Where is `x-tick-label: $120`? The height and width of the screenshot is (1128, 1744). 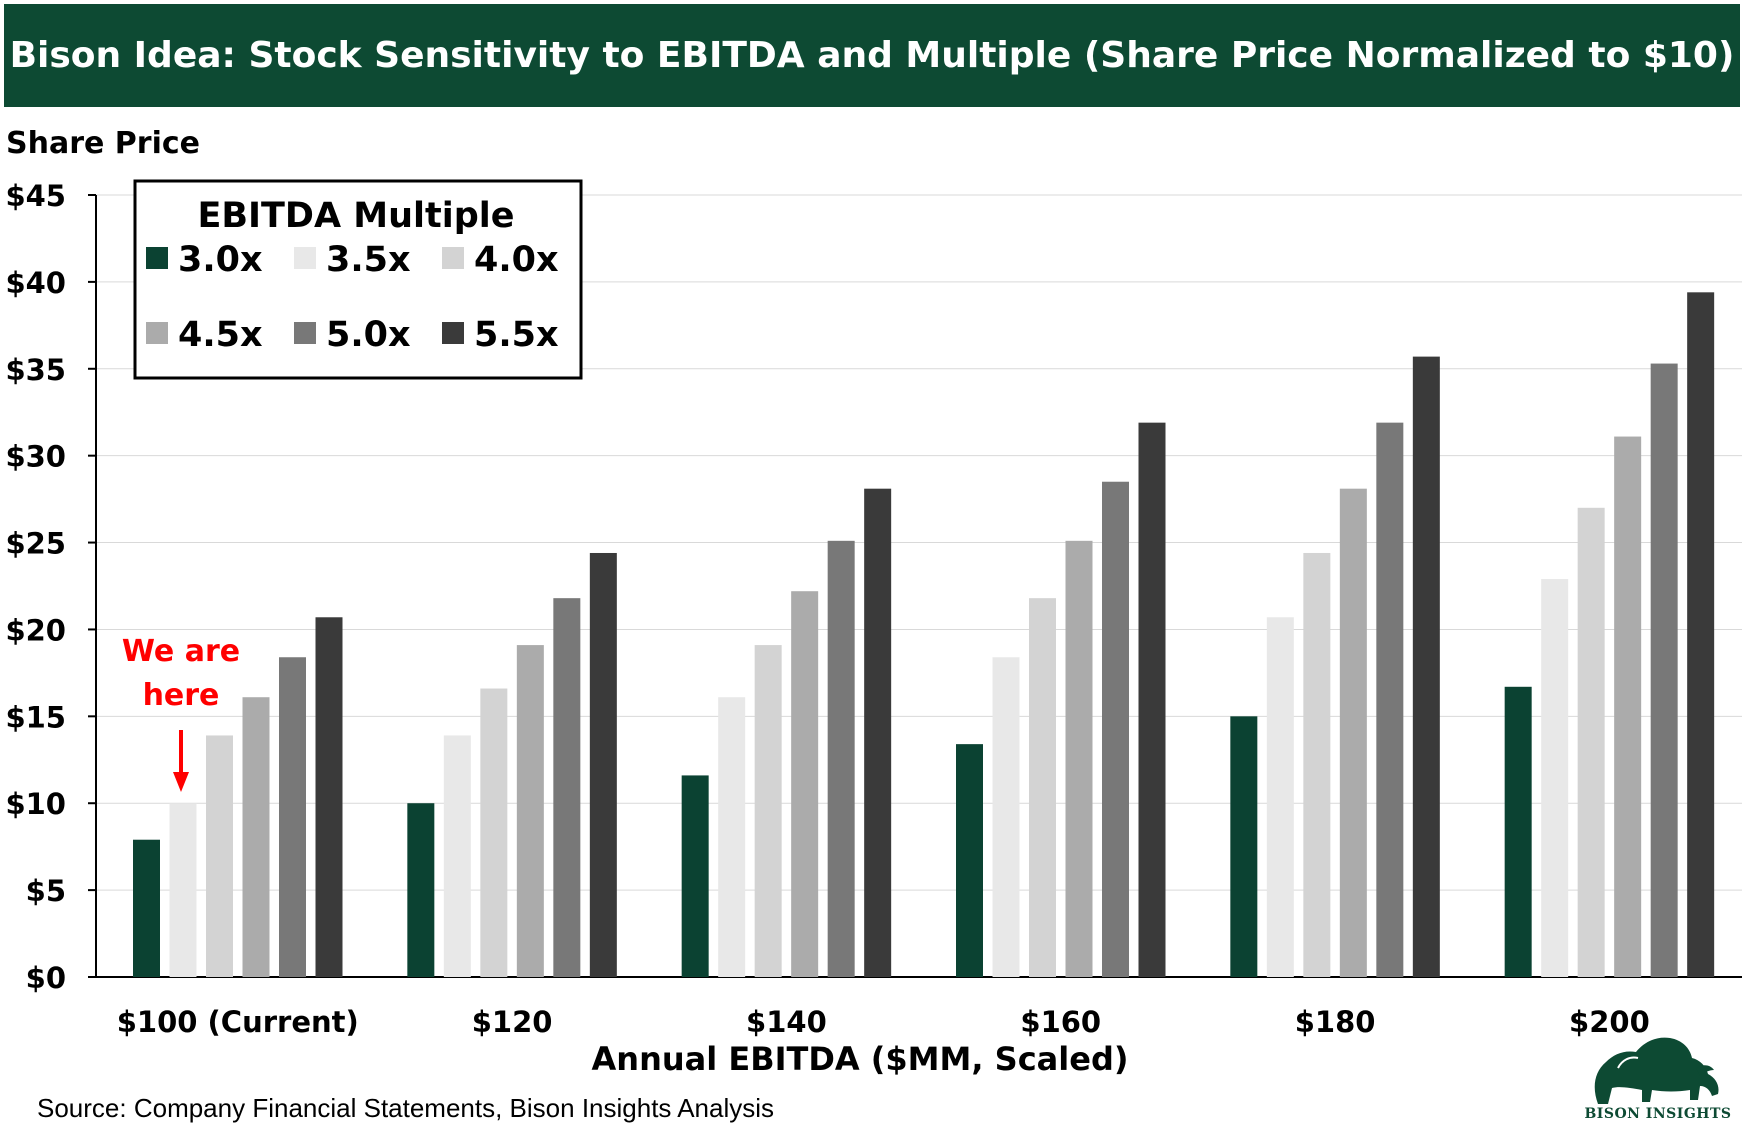 x-tick-label: $120 is located at coordinates (512, 1022).